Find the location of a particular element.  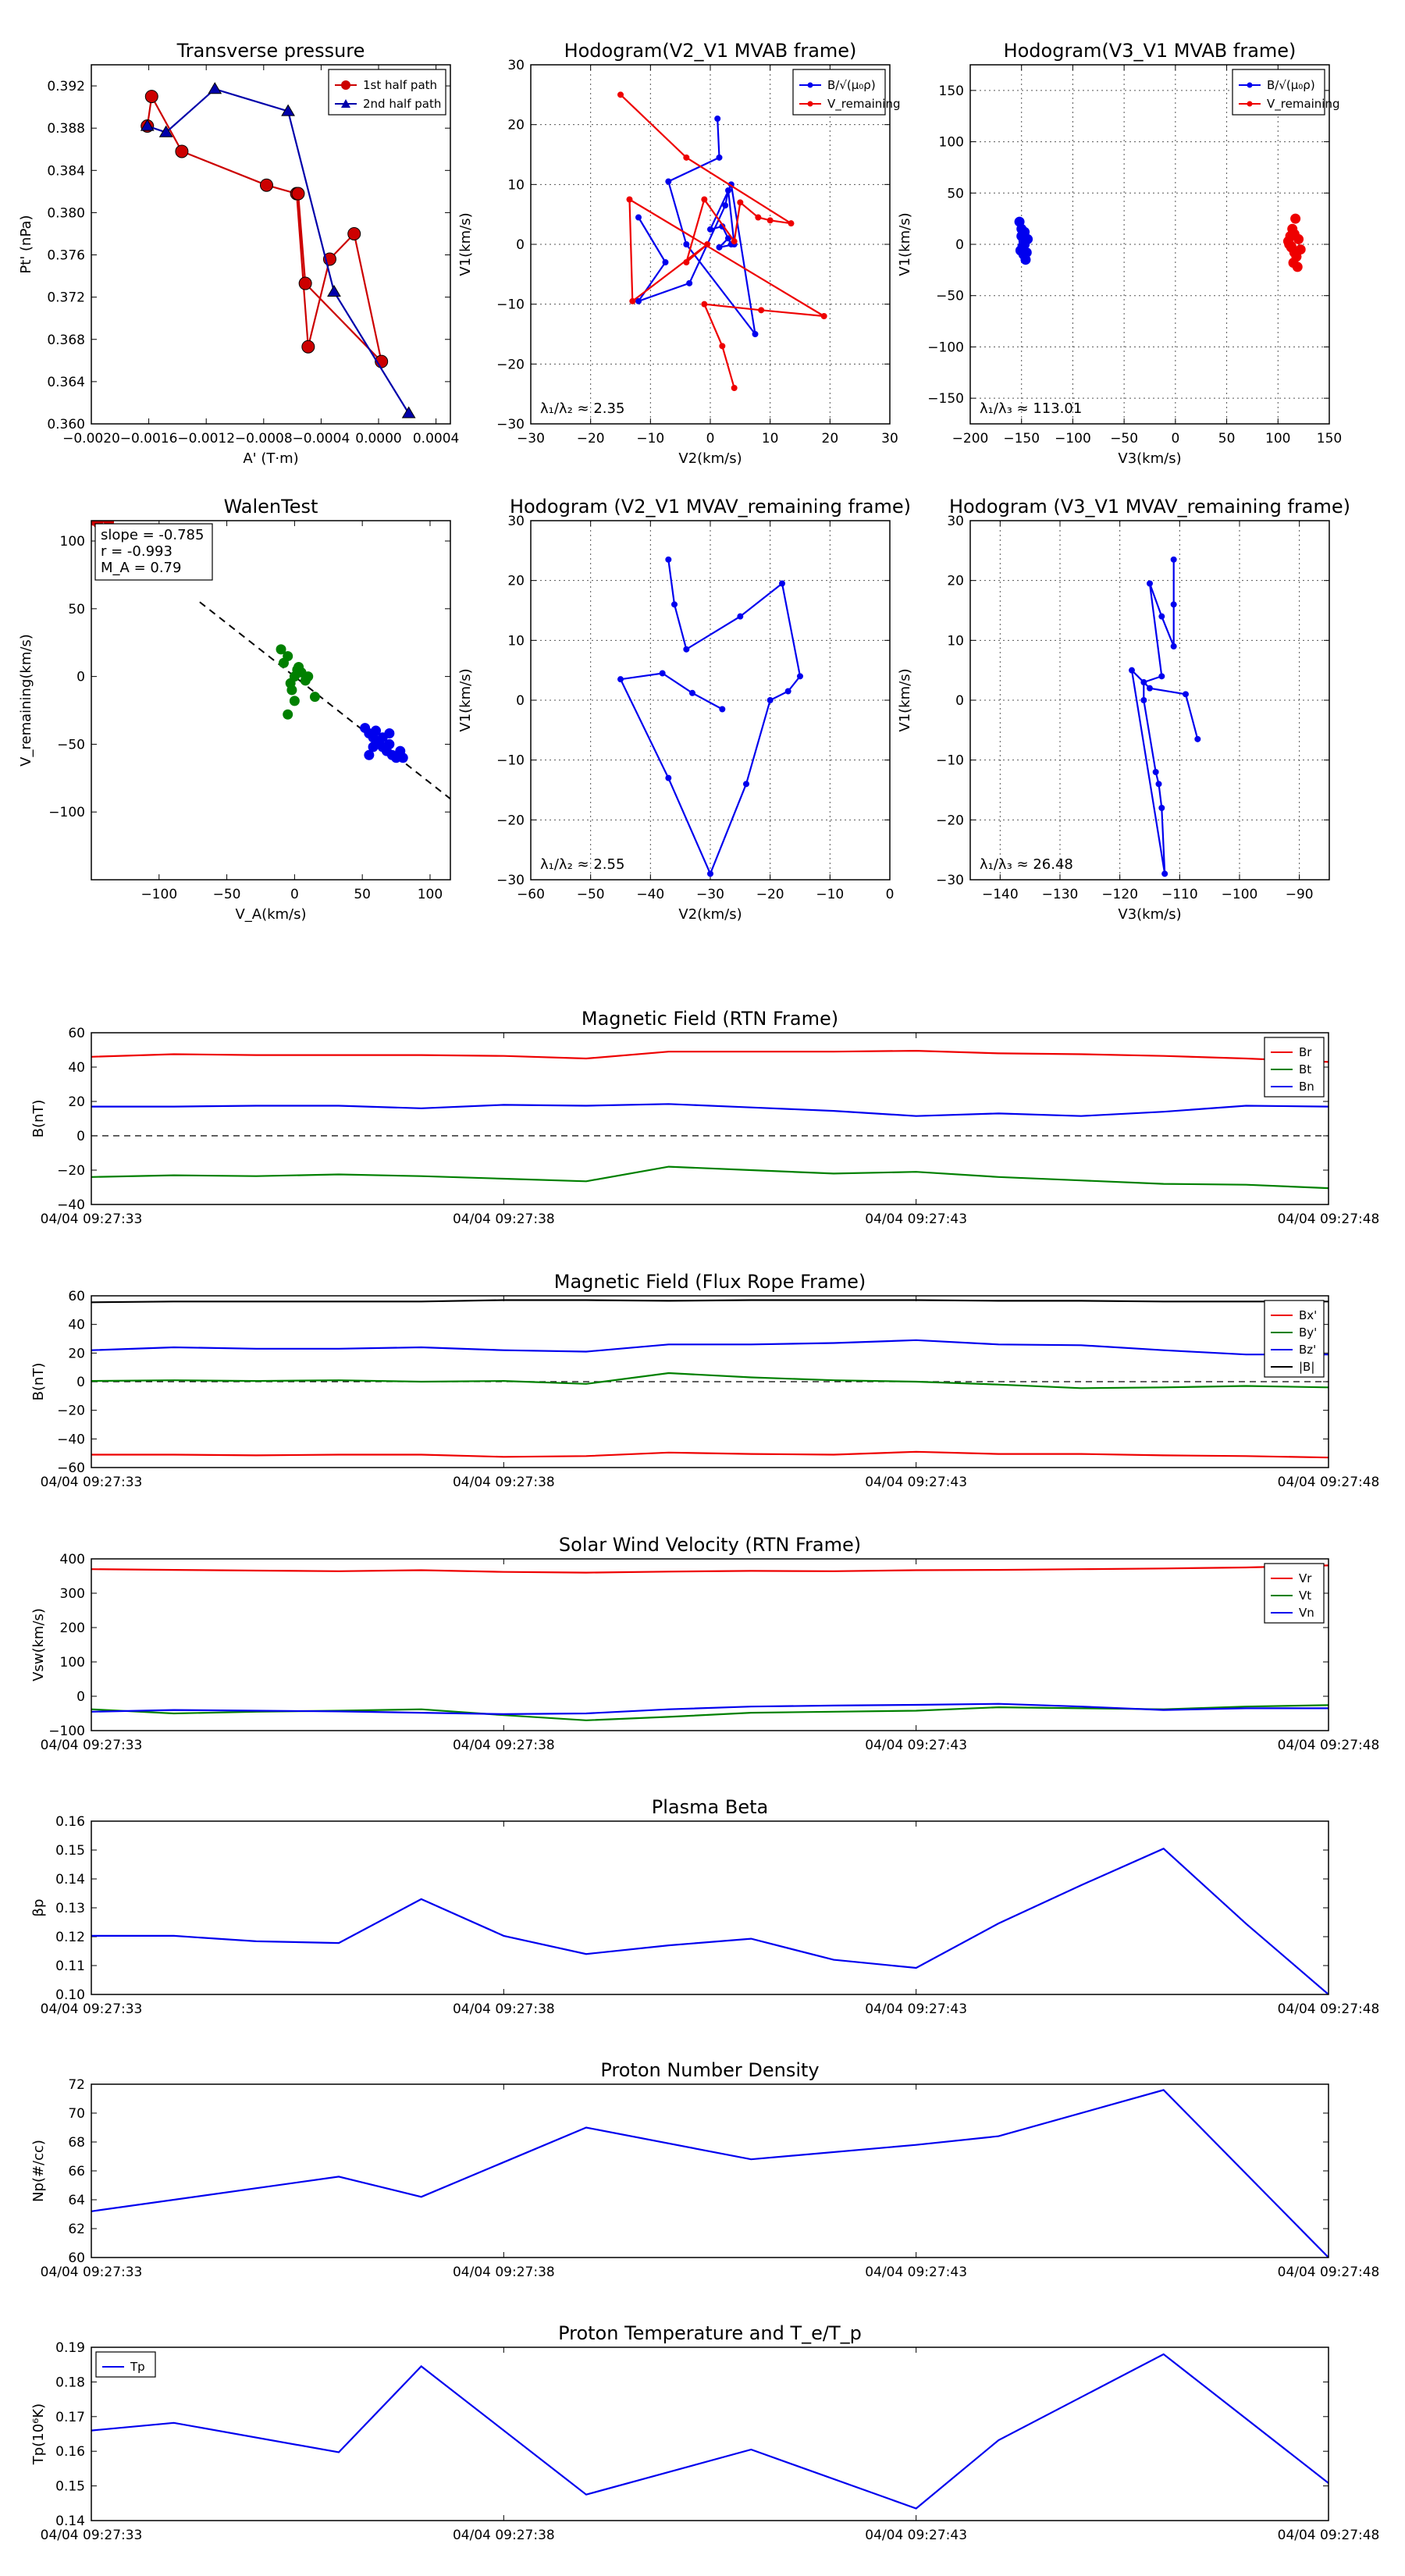

info-line: slope = -0.785 is located at coordinates (153, 535).